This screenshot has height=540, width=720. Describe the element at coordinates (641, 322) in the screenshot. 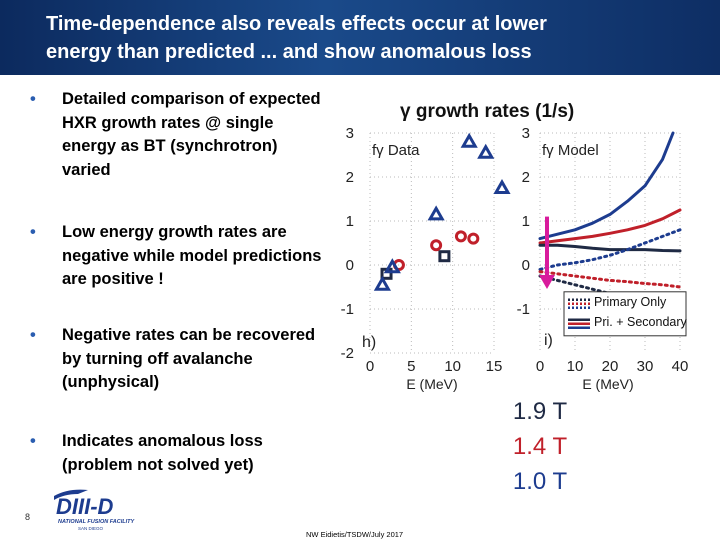

I see `legend-label: Pri. + Secondary` at that location.